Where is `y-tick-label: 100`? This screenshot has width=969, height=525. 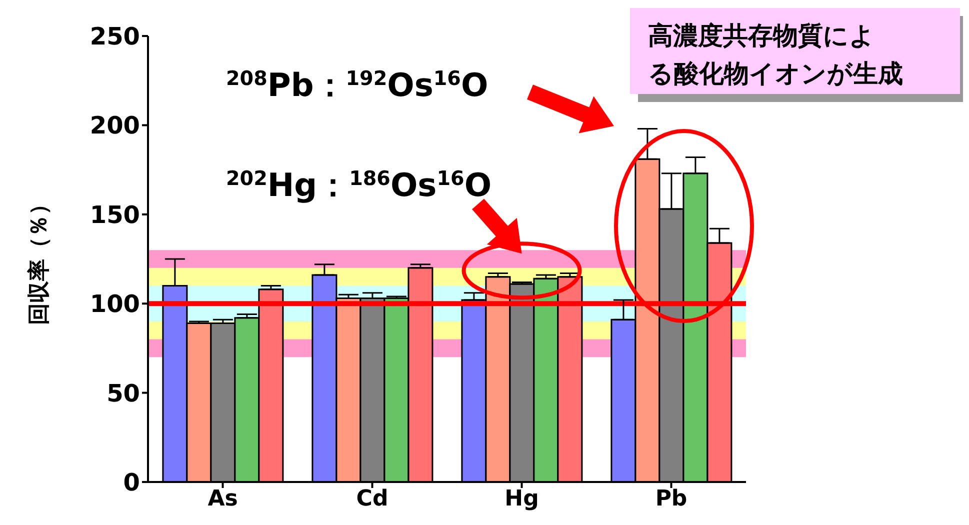
y-tick-label: 100 is located at coordinates (115, 304).